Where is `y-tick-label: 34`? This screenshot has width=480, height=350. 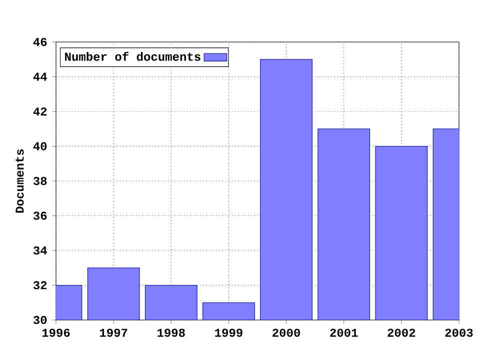 y-tick-label: 34 is located at coordinates (40, 250).